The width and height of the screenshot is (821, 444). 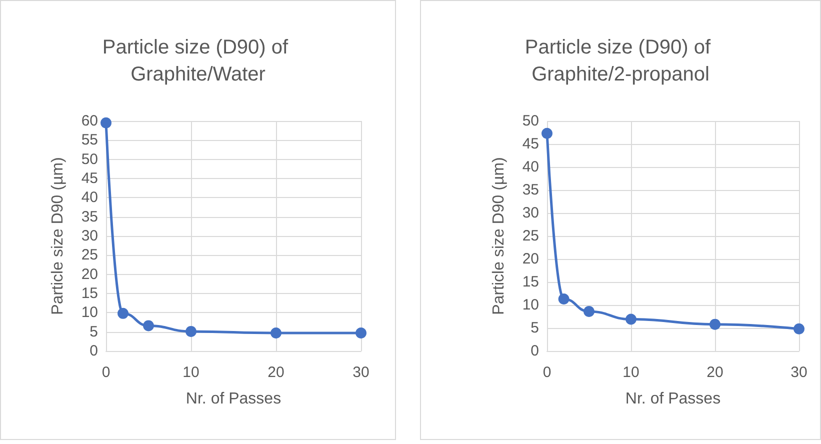 What do you see at coordinates (89, 121) in the screenshot?
I see `y-tick-label: 60` at bounding box center [89, 121].